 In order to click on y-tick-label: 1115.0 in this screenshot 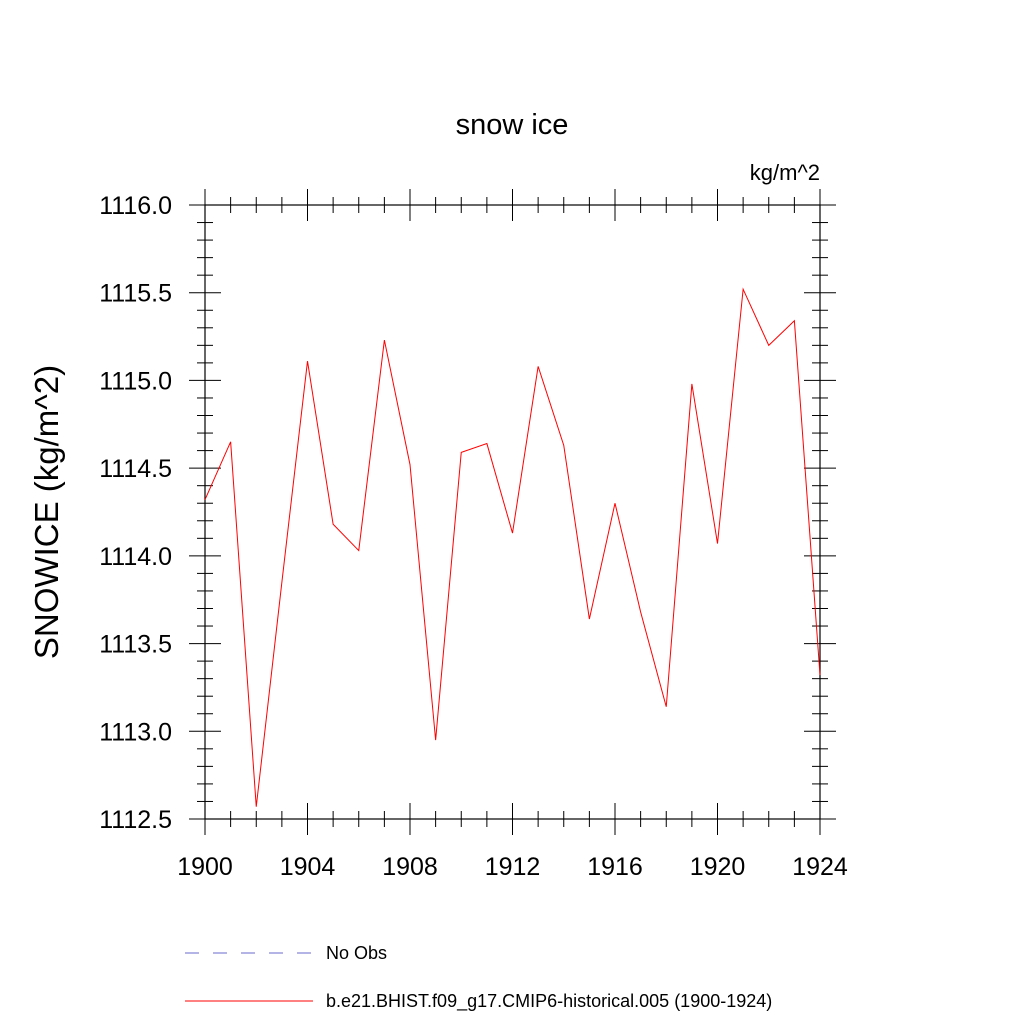, I will do `click(135, 381)`.